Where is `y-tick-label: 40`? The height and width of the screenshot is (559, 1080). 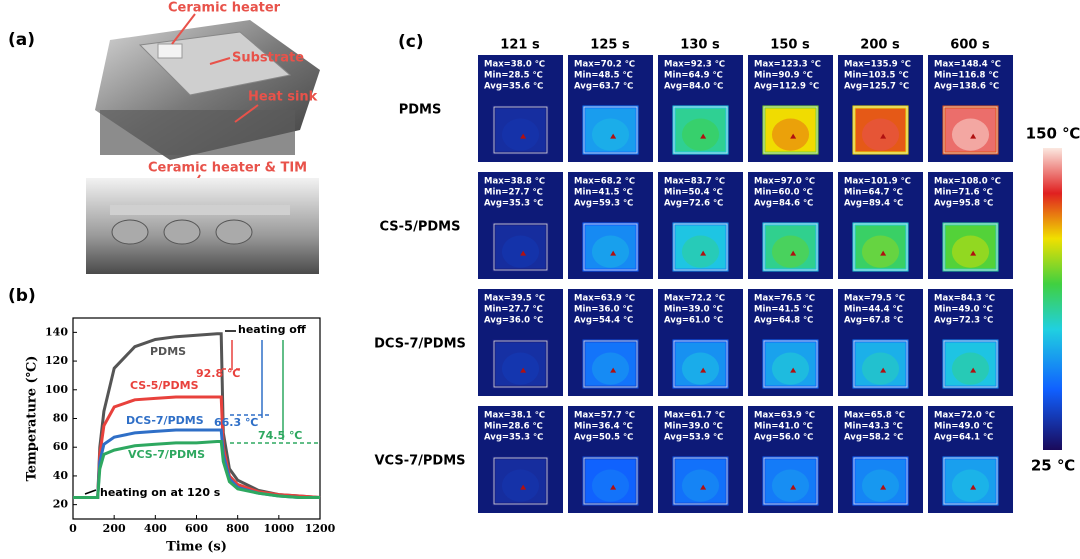
y-tick-label: 40 is located at coordinates (61, 475).